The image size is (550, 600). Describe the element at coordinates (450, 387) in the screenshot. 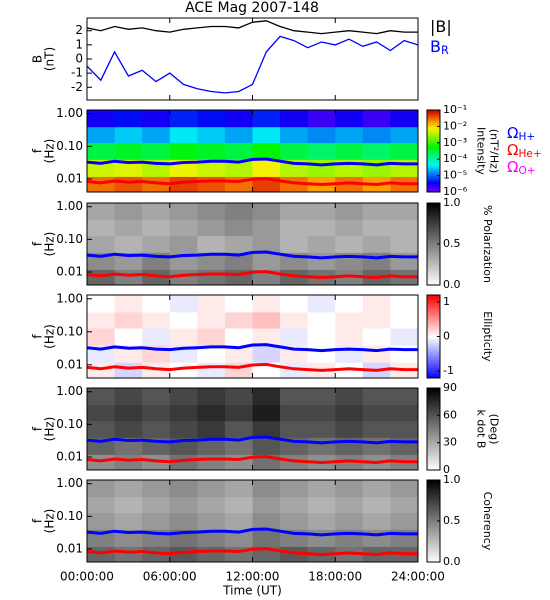

I see `colorbar-tick-label: 90` at that location.